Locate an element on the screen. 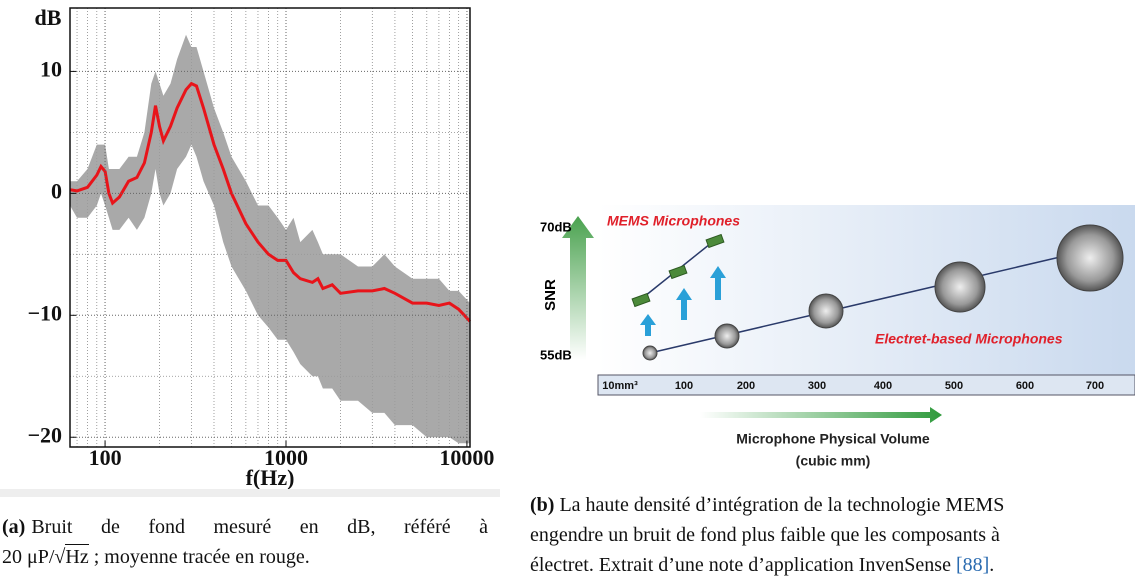 The height and width of the screenshot is (583, 1135). x-axis-label: f(Hz) is located at coordinates (270, 477).